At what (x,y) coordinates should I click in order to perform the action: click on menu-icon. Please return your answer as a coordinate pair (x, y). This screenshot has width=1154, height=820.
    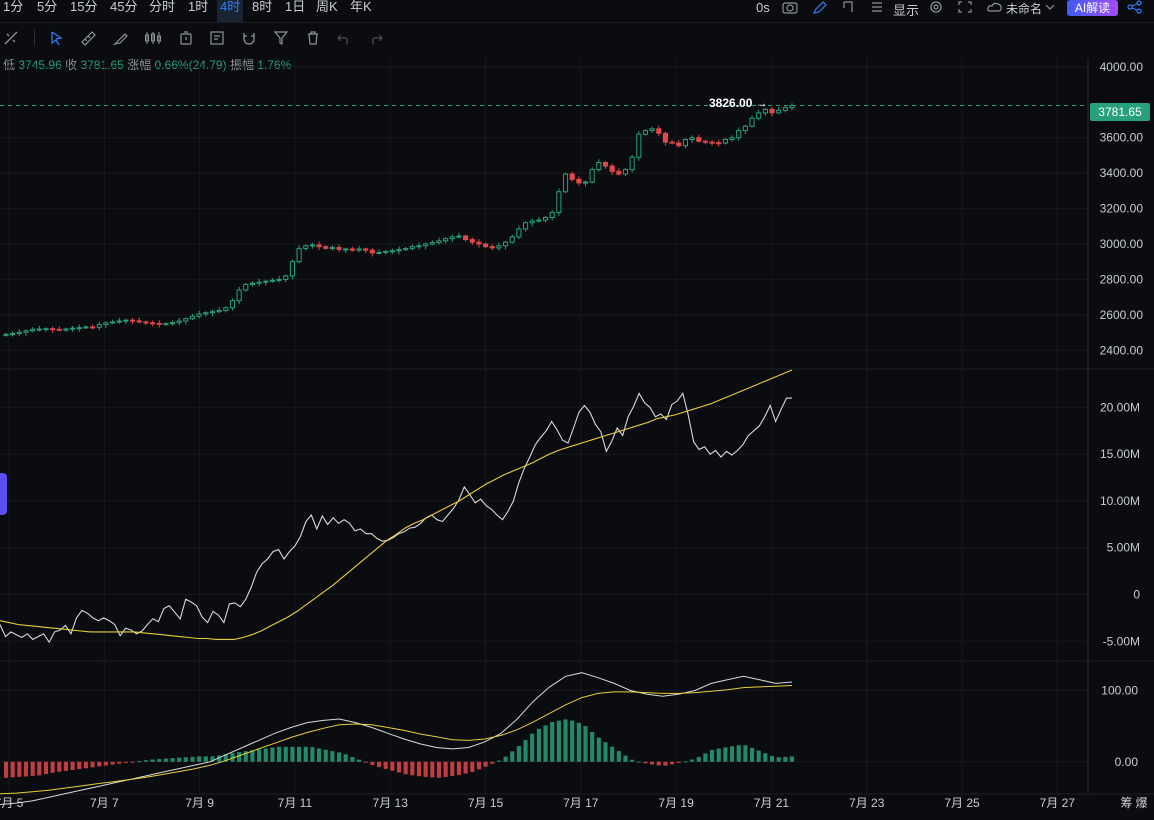
    Looking at the image, I should click on (877, 7).